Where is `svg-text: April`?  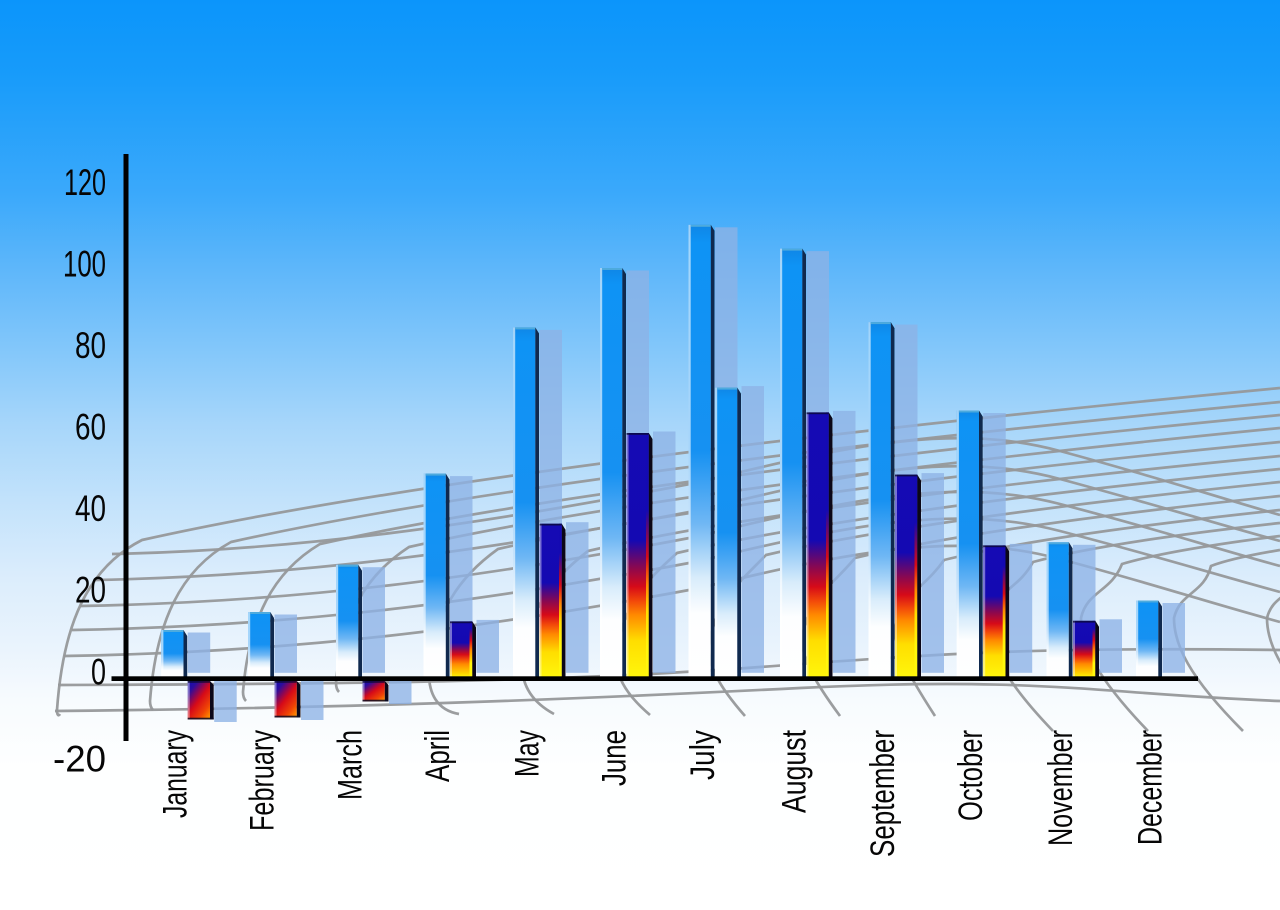 svg-text: April is located at coordinates (438, 756).